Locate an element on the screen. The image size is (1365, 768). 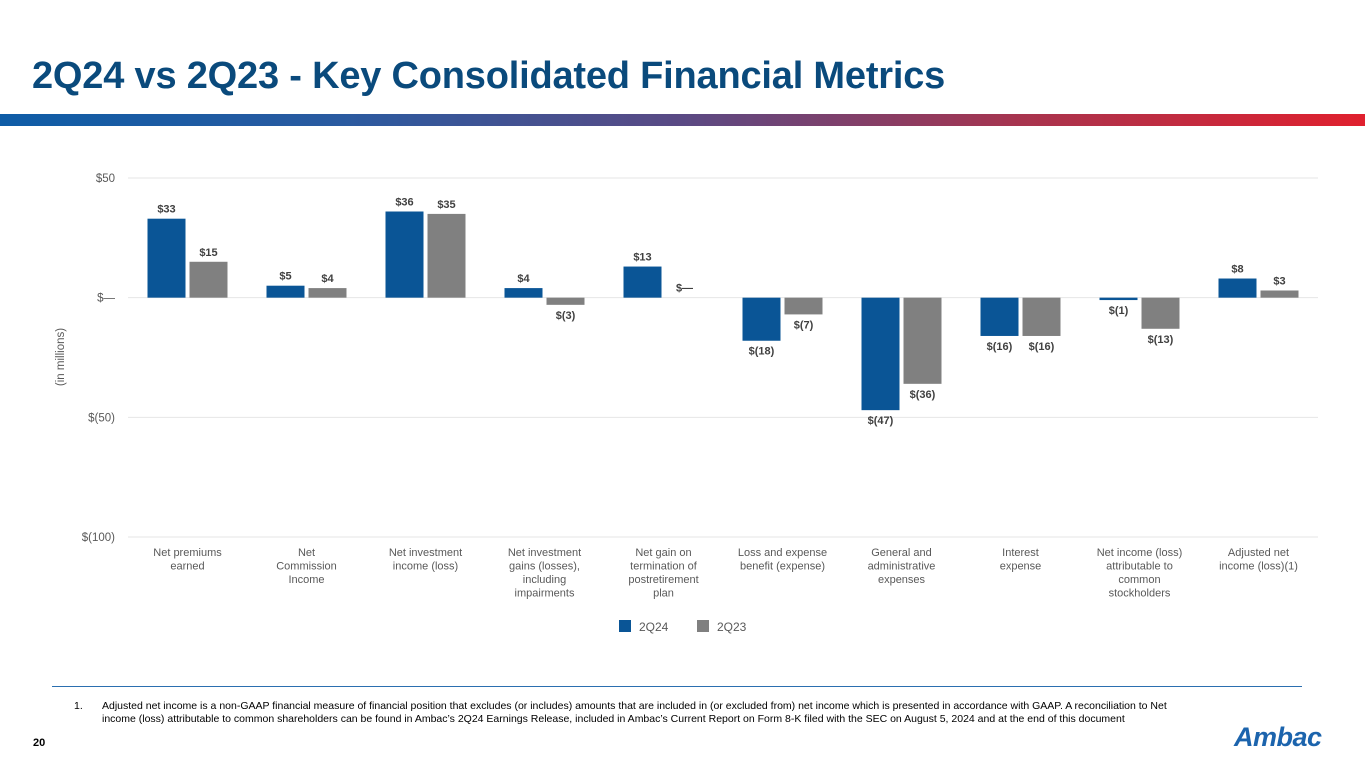
data-label: $5 is located at coordinates (285, 277).